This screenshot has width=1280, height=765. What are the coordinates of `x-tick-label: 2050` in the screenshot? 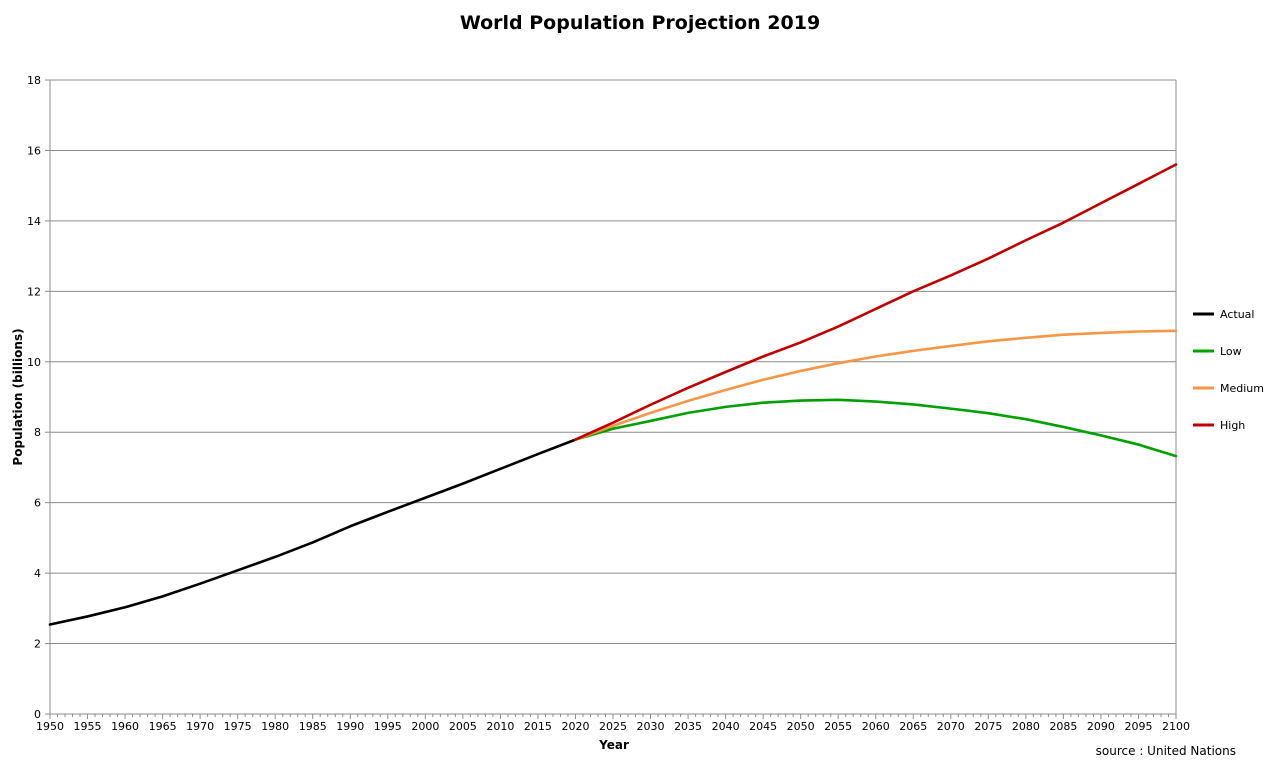 It's located at (801, 726).